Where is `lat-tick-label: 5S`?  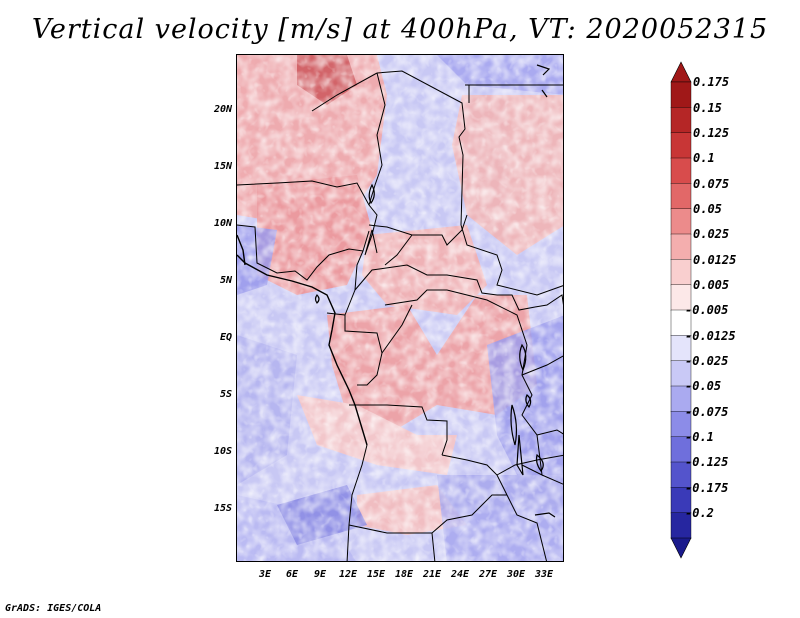 lat-tick-label: 5S is located at coordinates (225, 394).